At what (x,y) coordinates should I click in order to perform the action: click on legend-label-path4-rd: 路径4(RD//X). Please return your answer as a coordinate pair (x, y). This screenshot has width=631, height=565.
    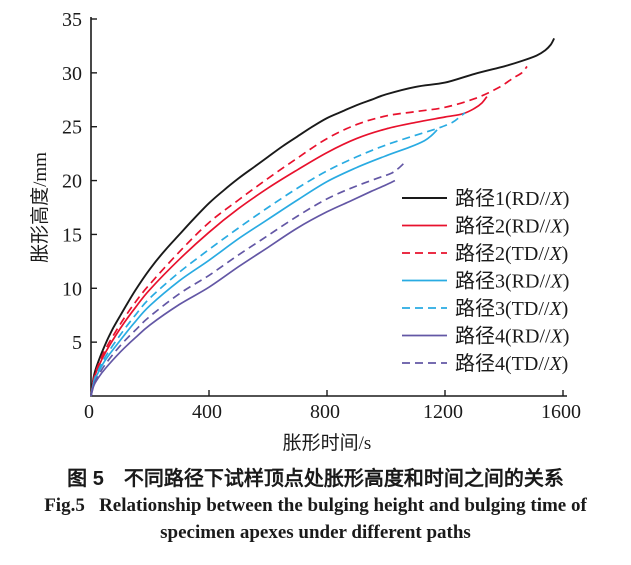
    Looking at the image, I should click on (512, 336).